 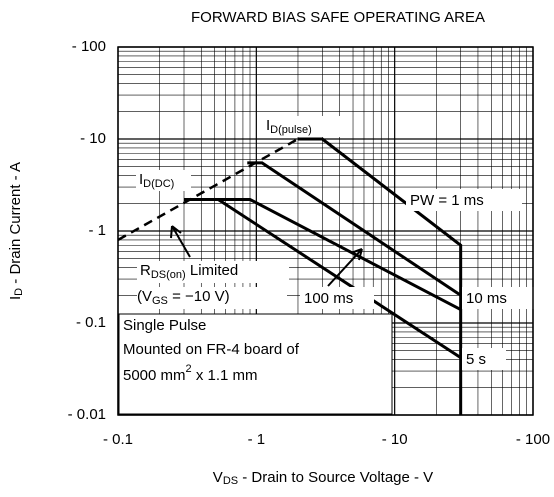 I want to click on text: (V, so click(x=144, y=296).